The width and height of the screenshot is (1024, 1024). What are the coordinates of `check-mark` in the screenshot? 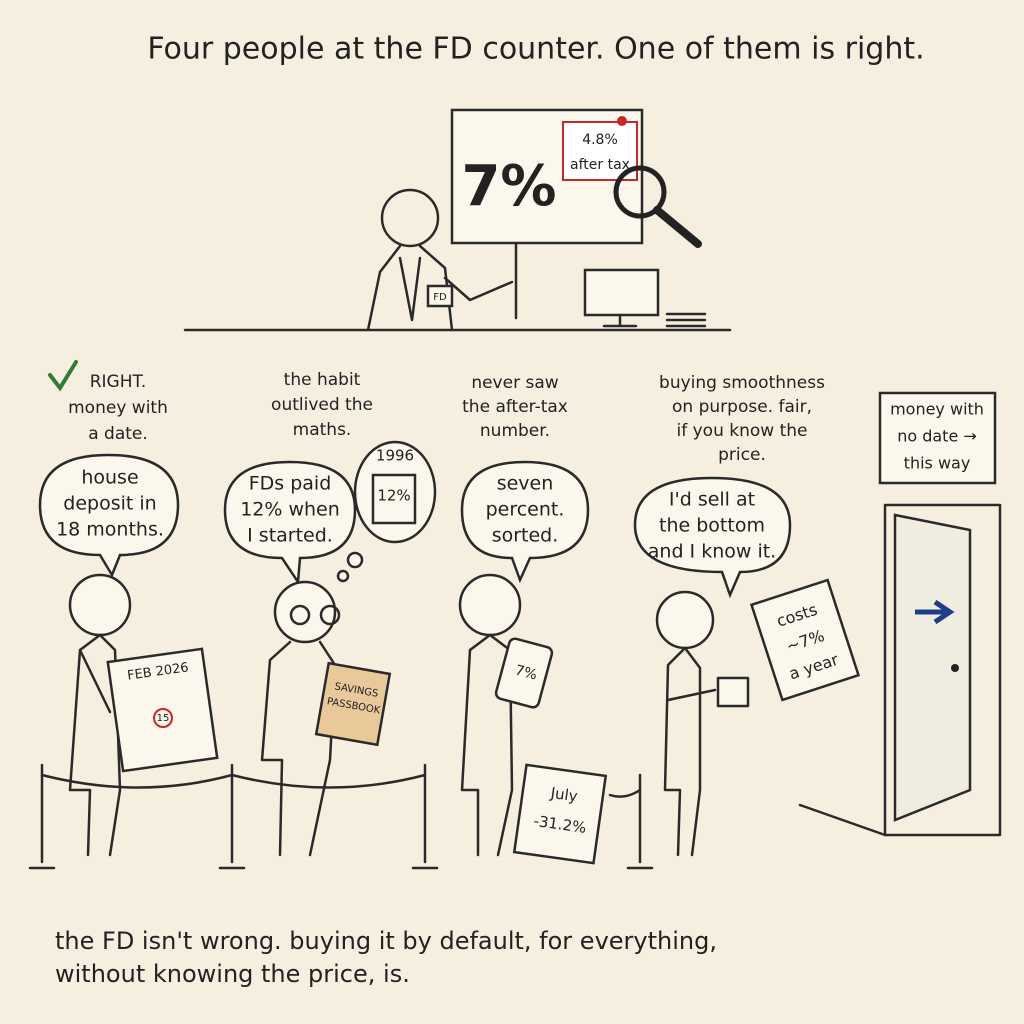 It's located at (63, 376).